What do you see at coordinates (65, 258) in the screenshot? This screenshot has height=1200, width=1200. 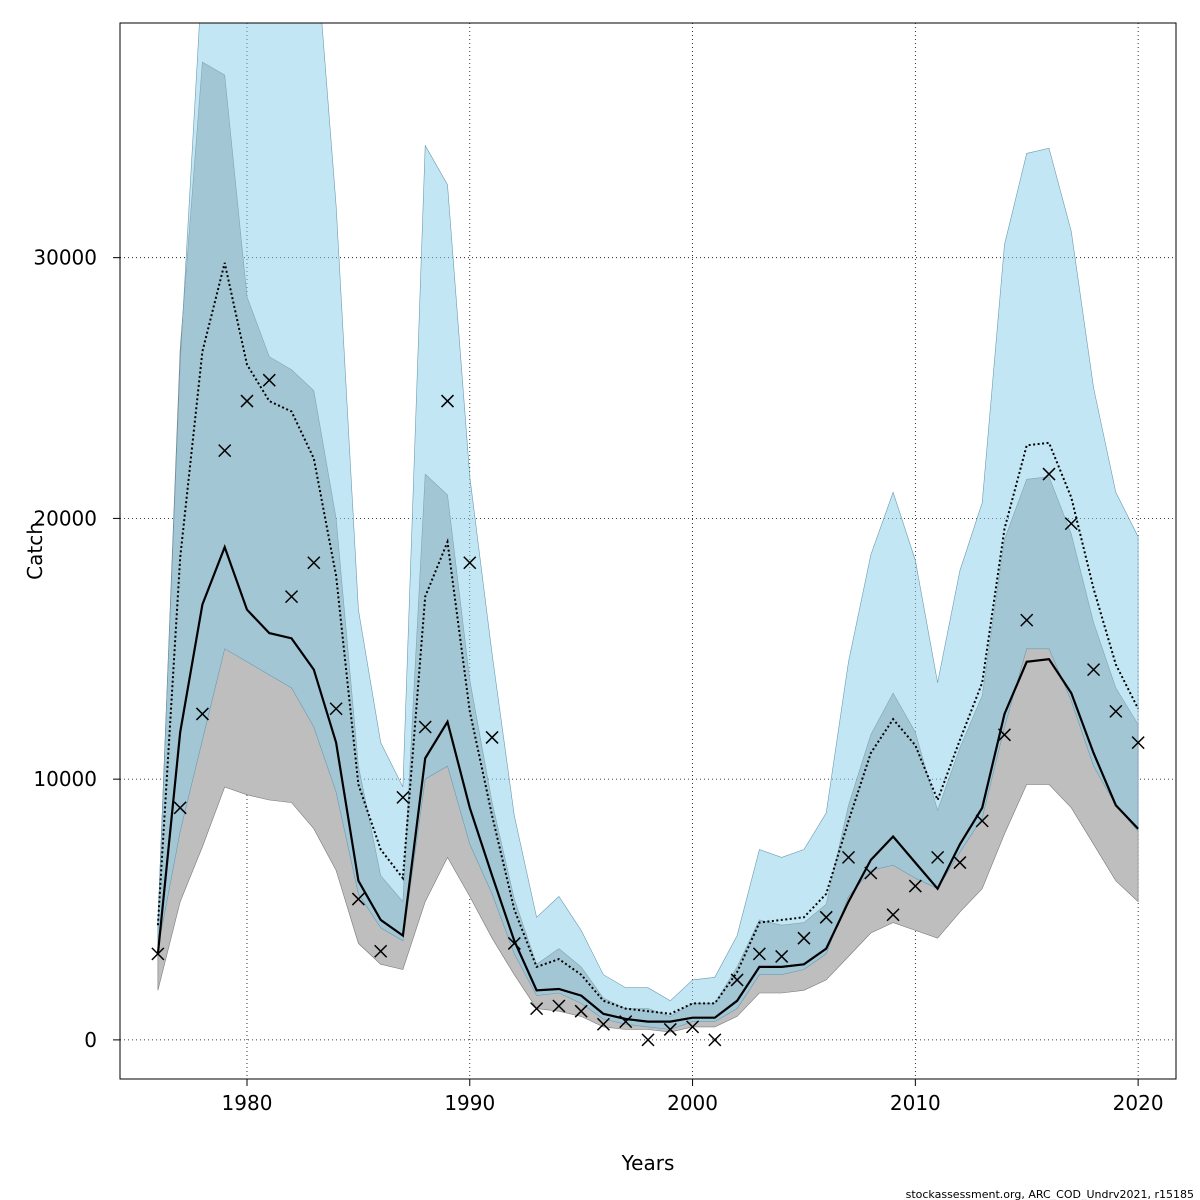 I see `y-tick-label: 30000` at bounding box center [65, 258].